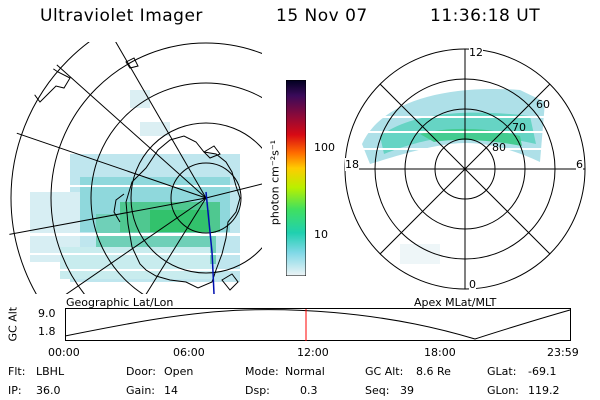  What do you see at coordinates (579, 164) in the screenshot?
I see `mlt-label-6: 6` at bounding box center [579, 164].